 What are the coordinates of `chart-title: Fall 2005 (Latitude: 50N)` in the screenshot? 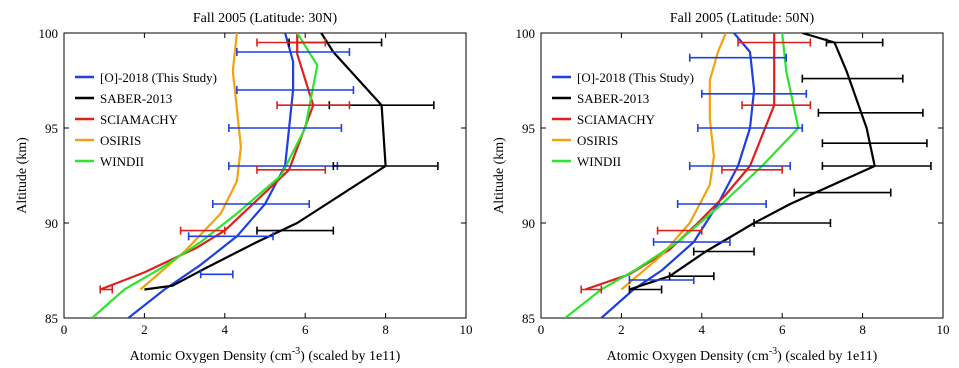 It's located at (742, 18).